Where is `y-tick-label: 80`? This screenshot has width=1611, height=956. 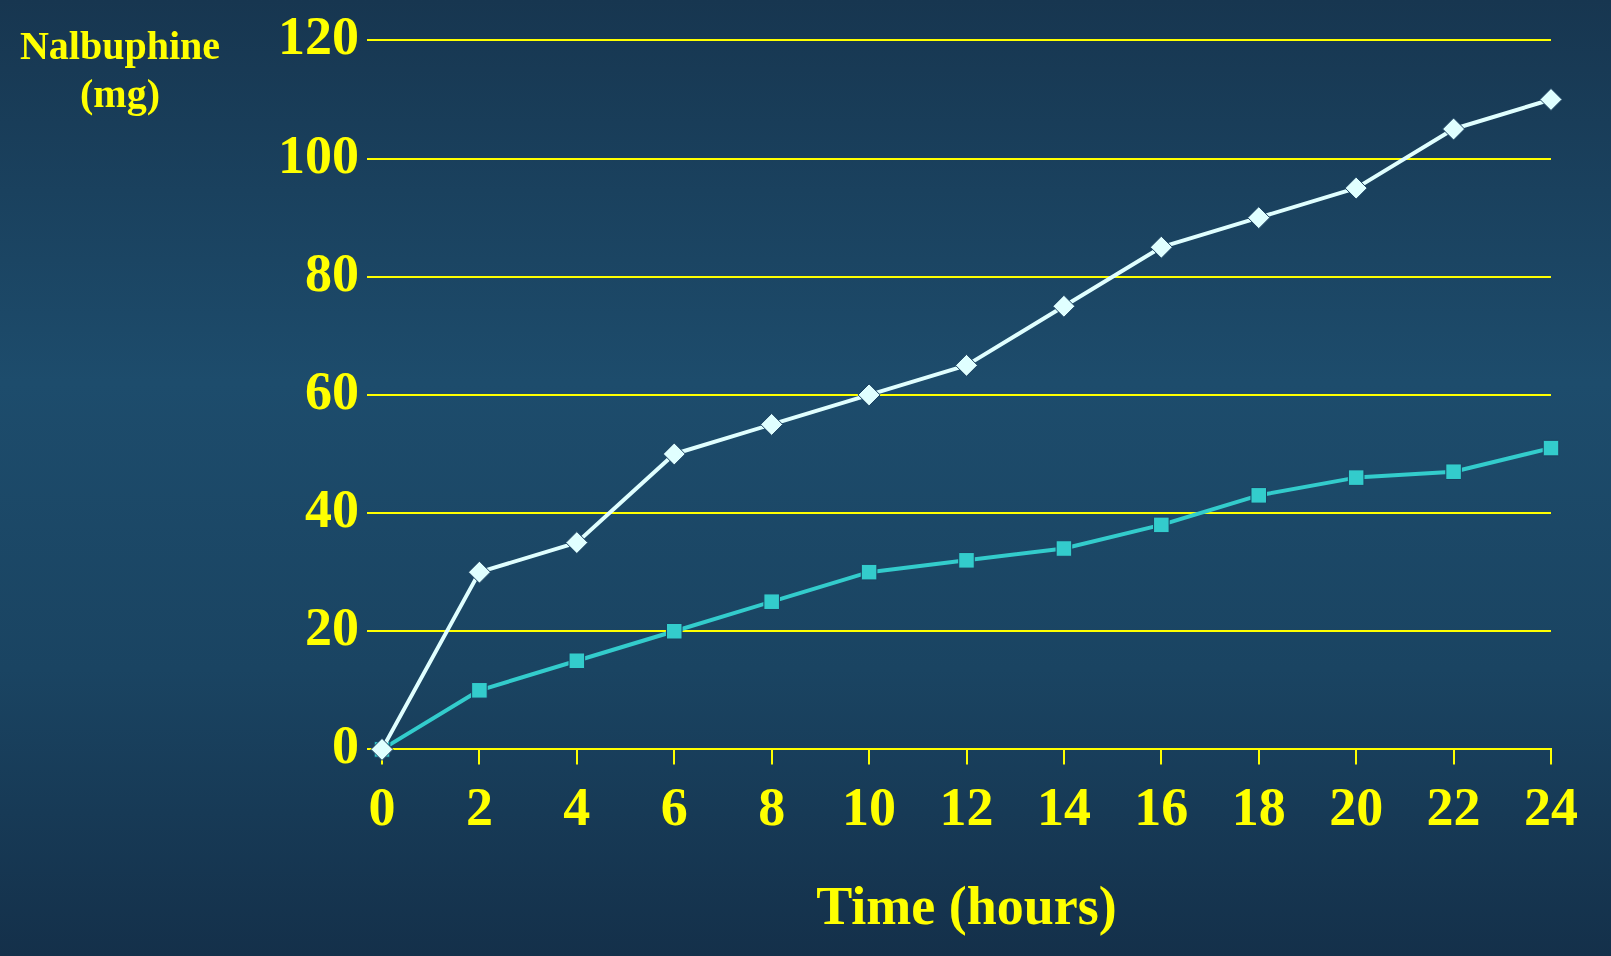 y-tick-label: 80 is located at coordinates (332, 272).